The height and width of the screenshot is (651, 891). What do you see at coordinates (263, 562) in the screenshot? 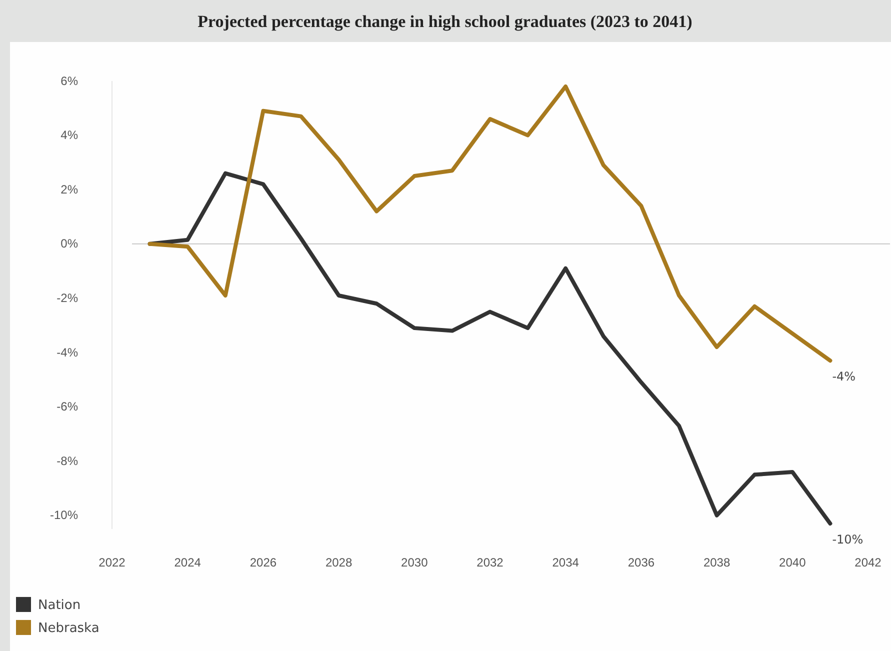
I see `x-tick-label: 2026` at bounding box center [263, 562].